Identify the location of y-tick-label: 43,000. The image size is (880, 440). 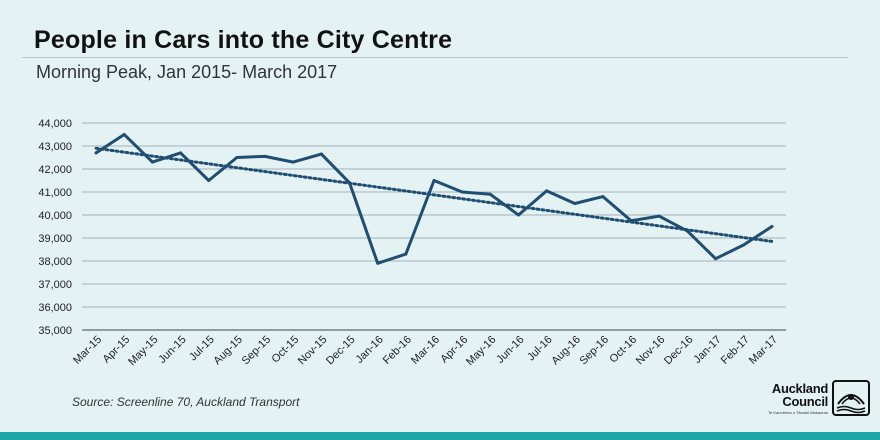
(55, 147).